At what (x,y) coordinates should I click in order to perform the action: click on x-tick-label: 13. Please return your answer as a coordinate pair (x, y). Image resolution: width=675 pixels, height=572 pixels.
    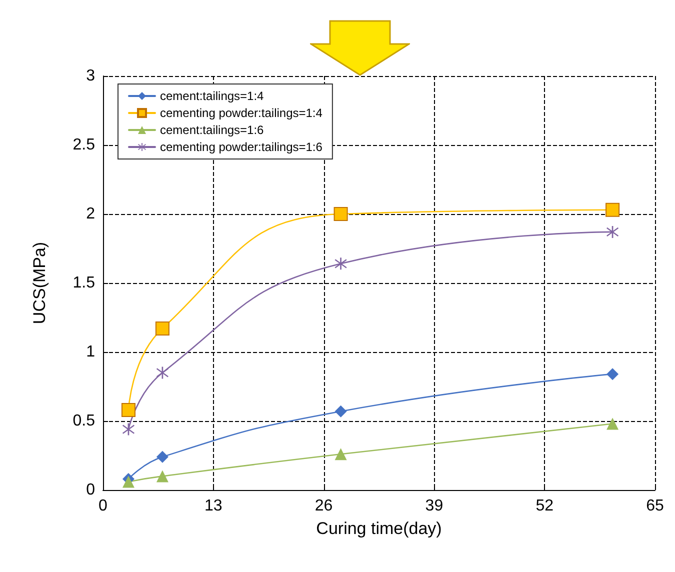
    Looking at the image, I should click on (213, 506).